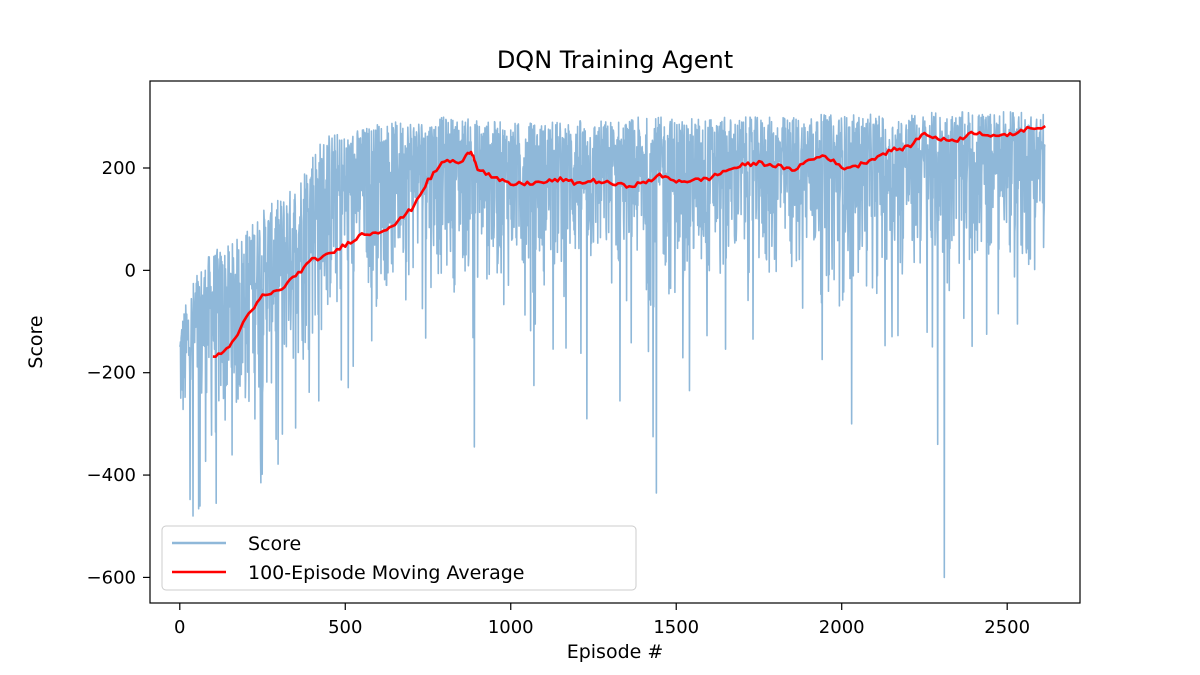 The image size is (1200, 675). Describe the element at coordinates (274, 544) in the screenshot. I see `legend-score-label: Score` at that location.